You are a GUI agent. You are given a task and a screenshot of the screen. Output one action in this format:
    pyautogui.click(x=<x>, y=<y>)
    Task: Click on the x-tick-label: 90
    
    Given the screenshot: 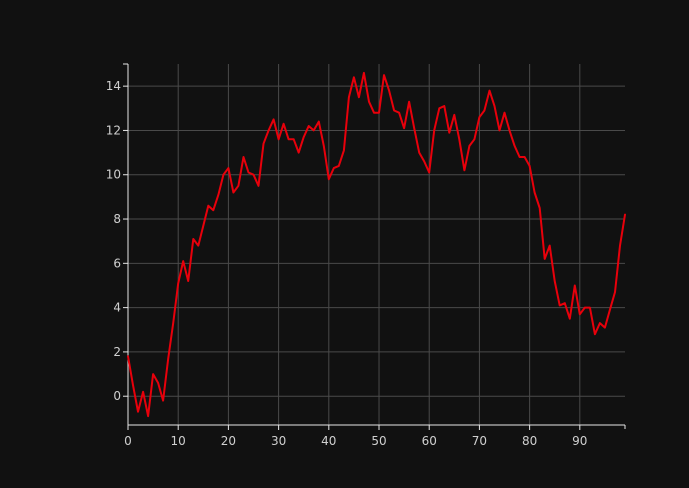 What is the action you would take?
    pyautogui.click(x=579, y=441)
    